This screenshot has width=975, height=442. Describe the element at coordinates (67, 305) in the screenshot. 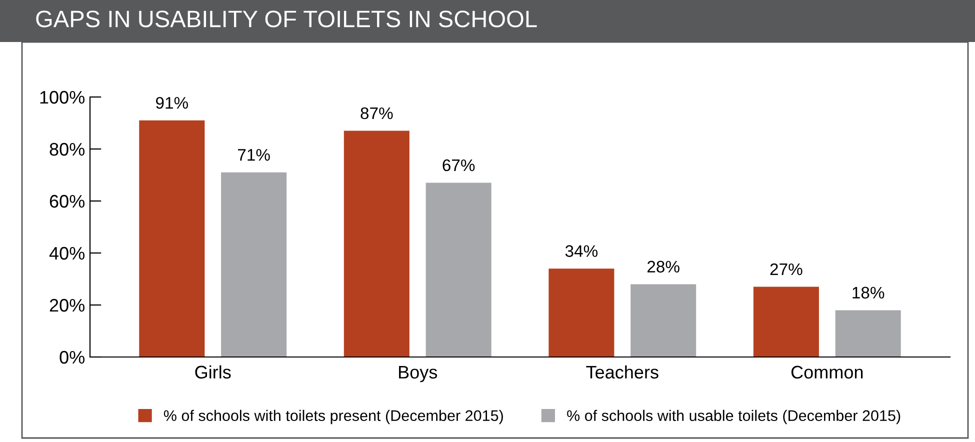

I see `y-tick-label: 20%` at that location.